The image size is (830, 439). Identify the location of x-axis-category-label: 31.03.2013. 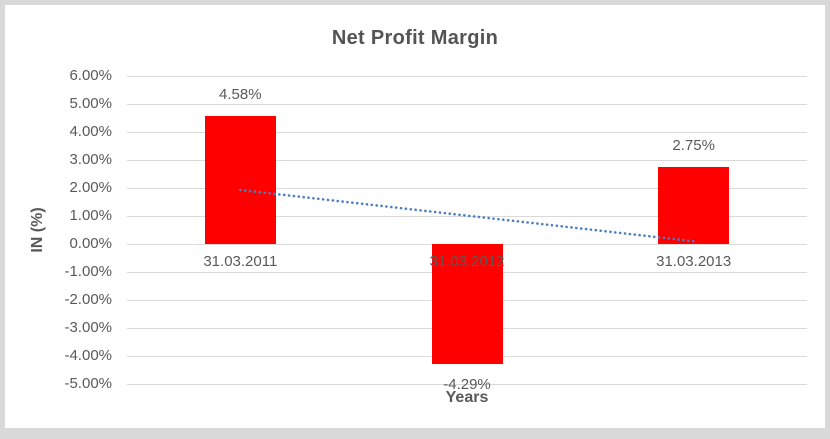
(694, 261).